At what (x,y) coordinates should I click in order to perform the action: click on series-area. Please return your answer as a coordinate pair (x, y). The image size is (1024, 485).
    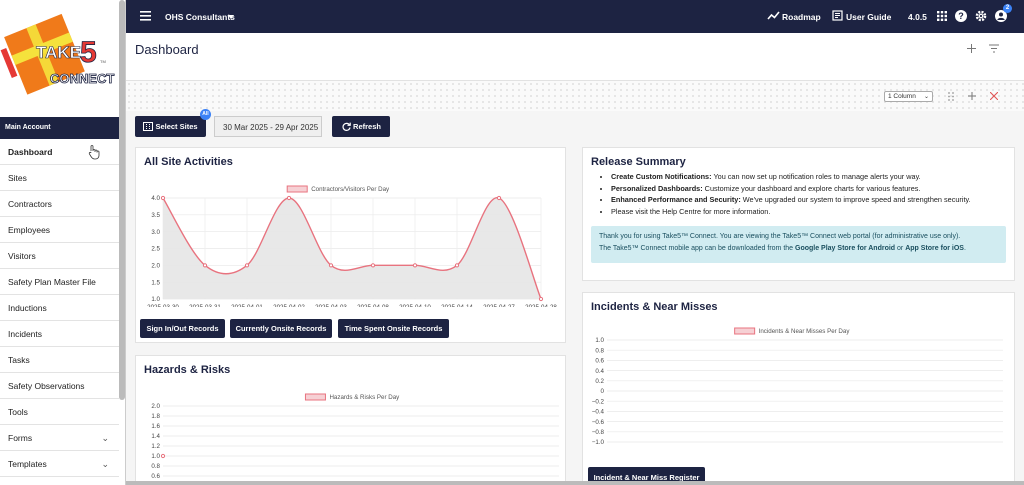
    Looking at the image, I should click on (352, 248).